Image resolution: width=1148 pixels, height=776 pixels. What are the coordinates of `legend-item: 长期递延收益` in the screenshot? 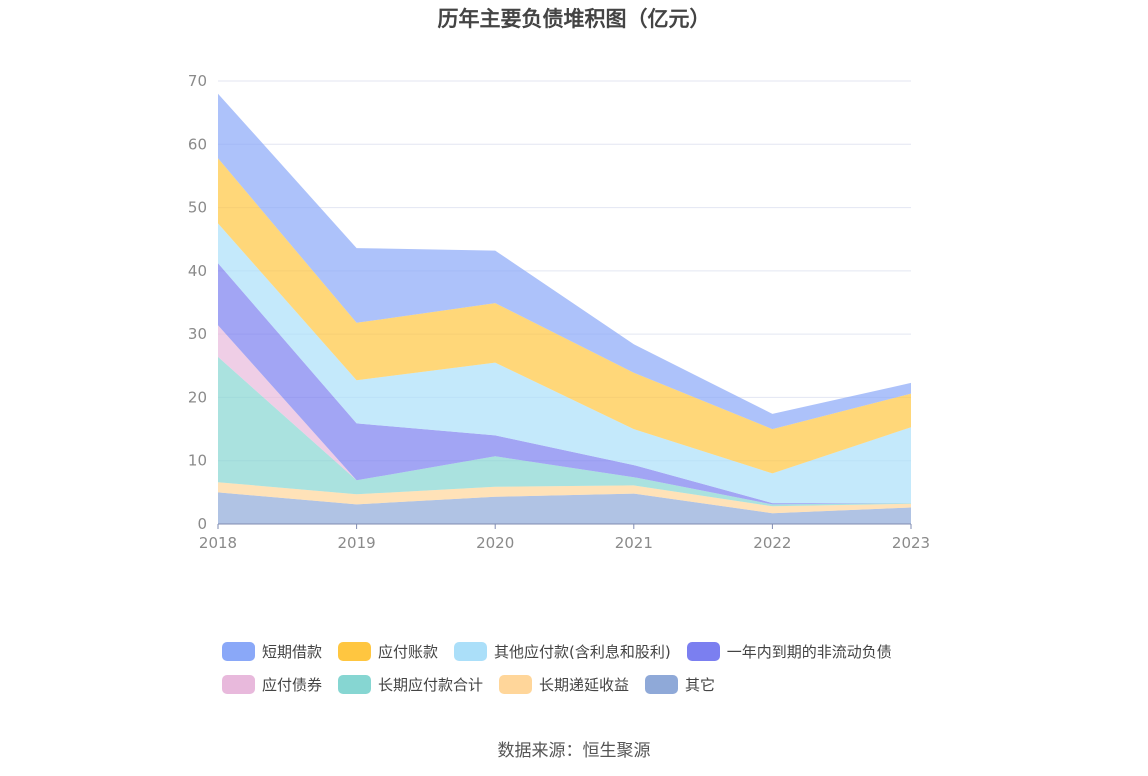 It's located at (564, 684).